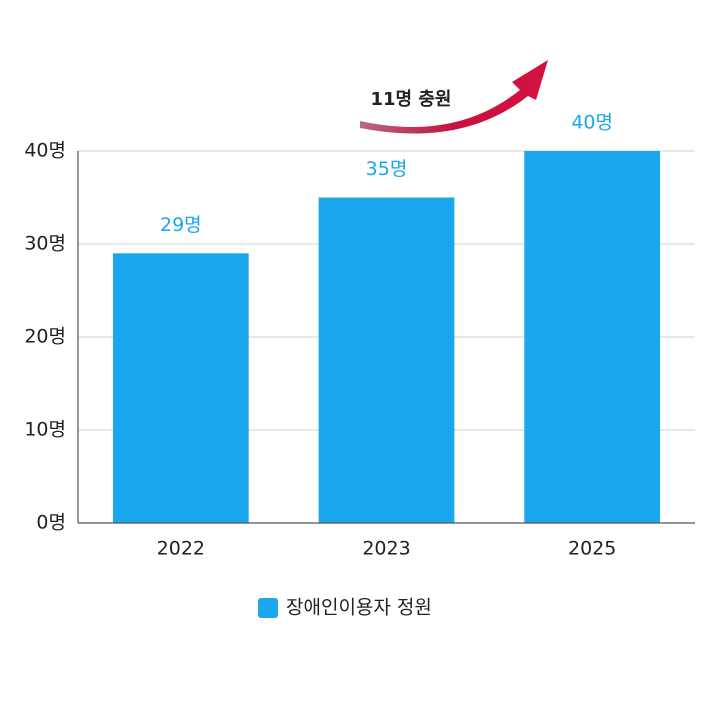 This screenshot has height=720, width=720. Describe the element at coordinates (592, 549) in the screenshot. I see `x-tick-label: 2025` at that location.